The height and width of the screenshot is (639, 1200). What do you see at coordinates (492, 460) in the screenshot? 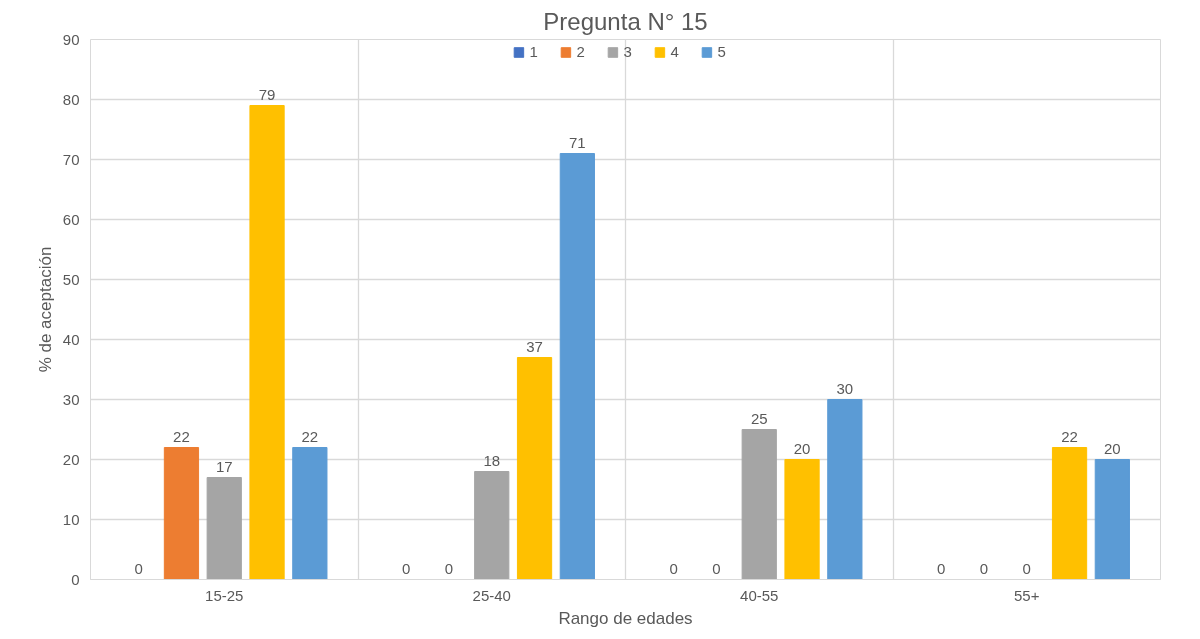
I see `data-label: 18` at bounding box center [492, 460].